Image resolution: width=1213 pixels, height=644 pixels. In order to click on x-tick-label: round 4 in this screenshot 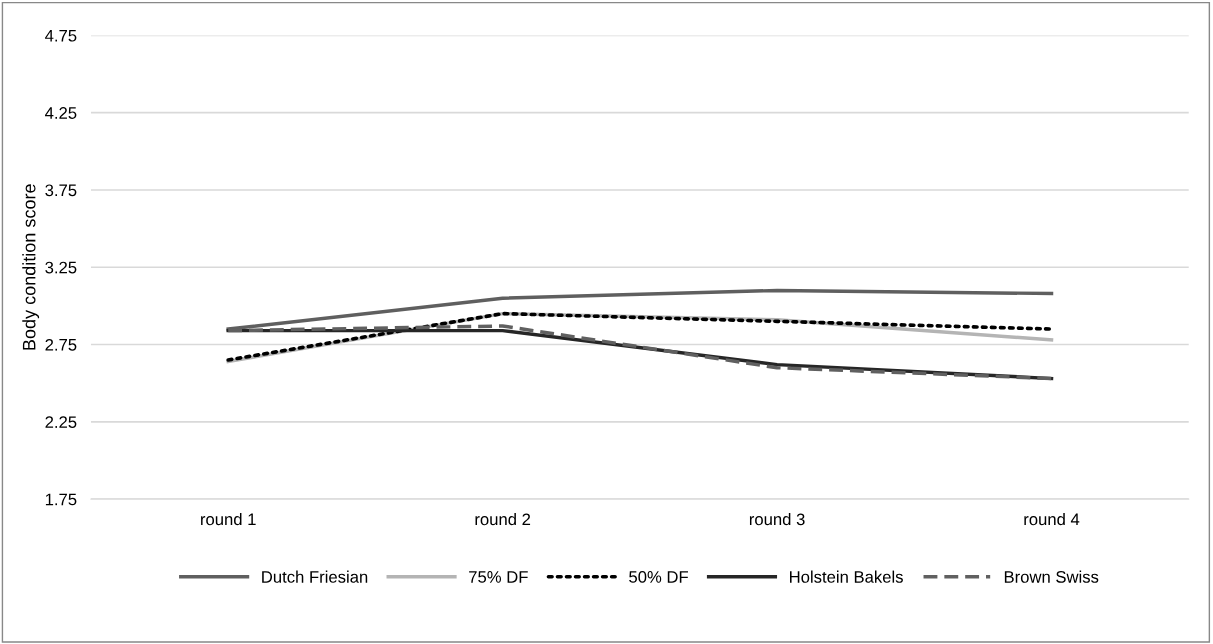, I will do `click(1052, 519)`.